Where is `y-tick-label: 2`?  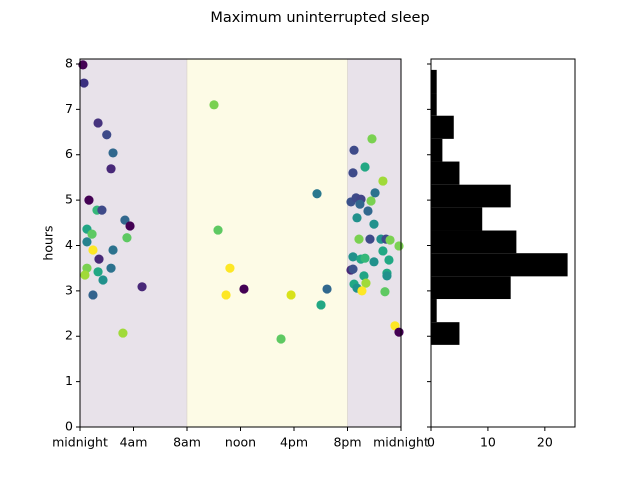 y-tick-label: 2 is located at coordinates (69, 335).